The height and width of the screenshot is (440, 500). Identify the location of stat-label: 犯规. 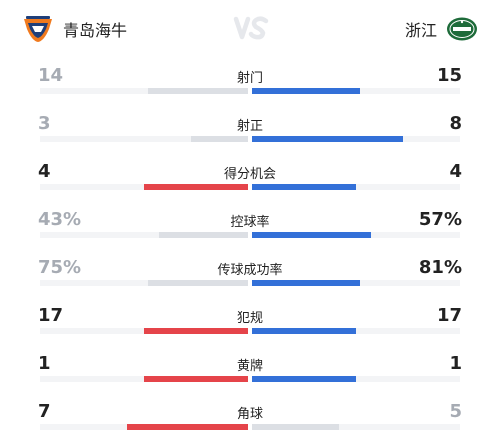
(249, 318).